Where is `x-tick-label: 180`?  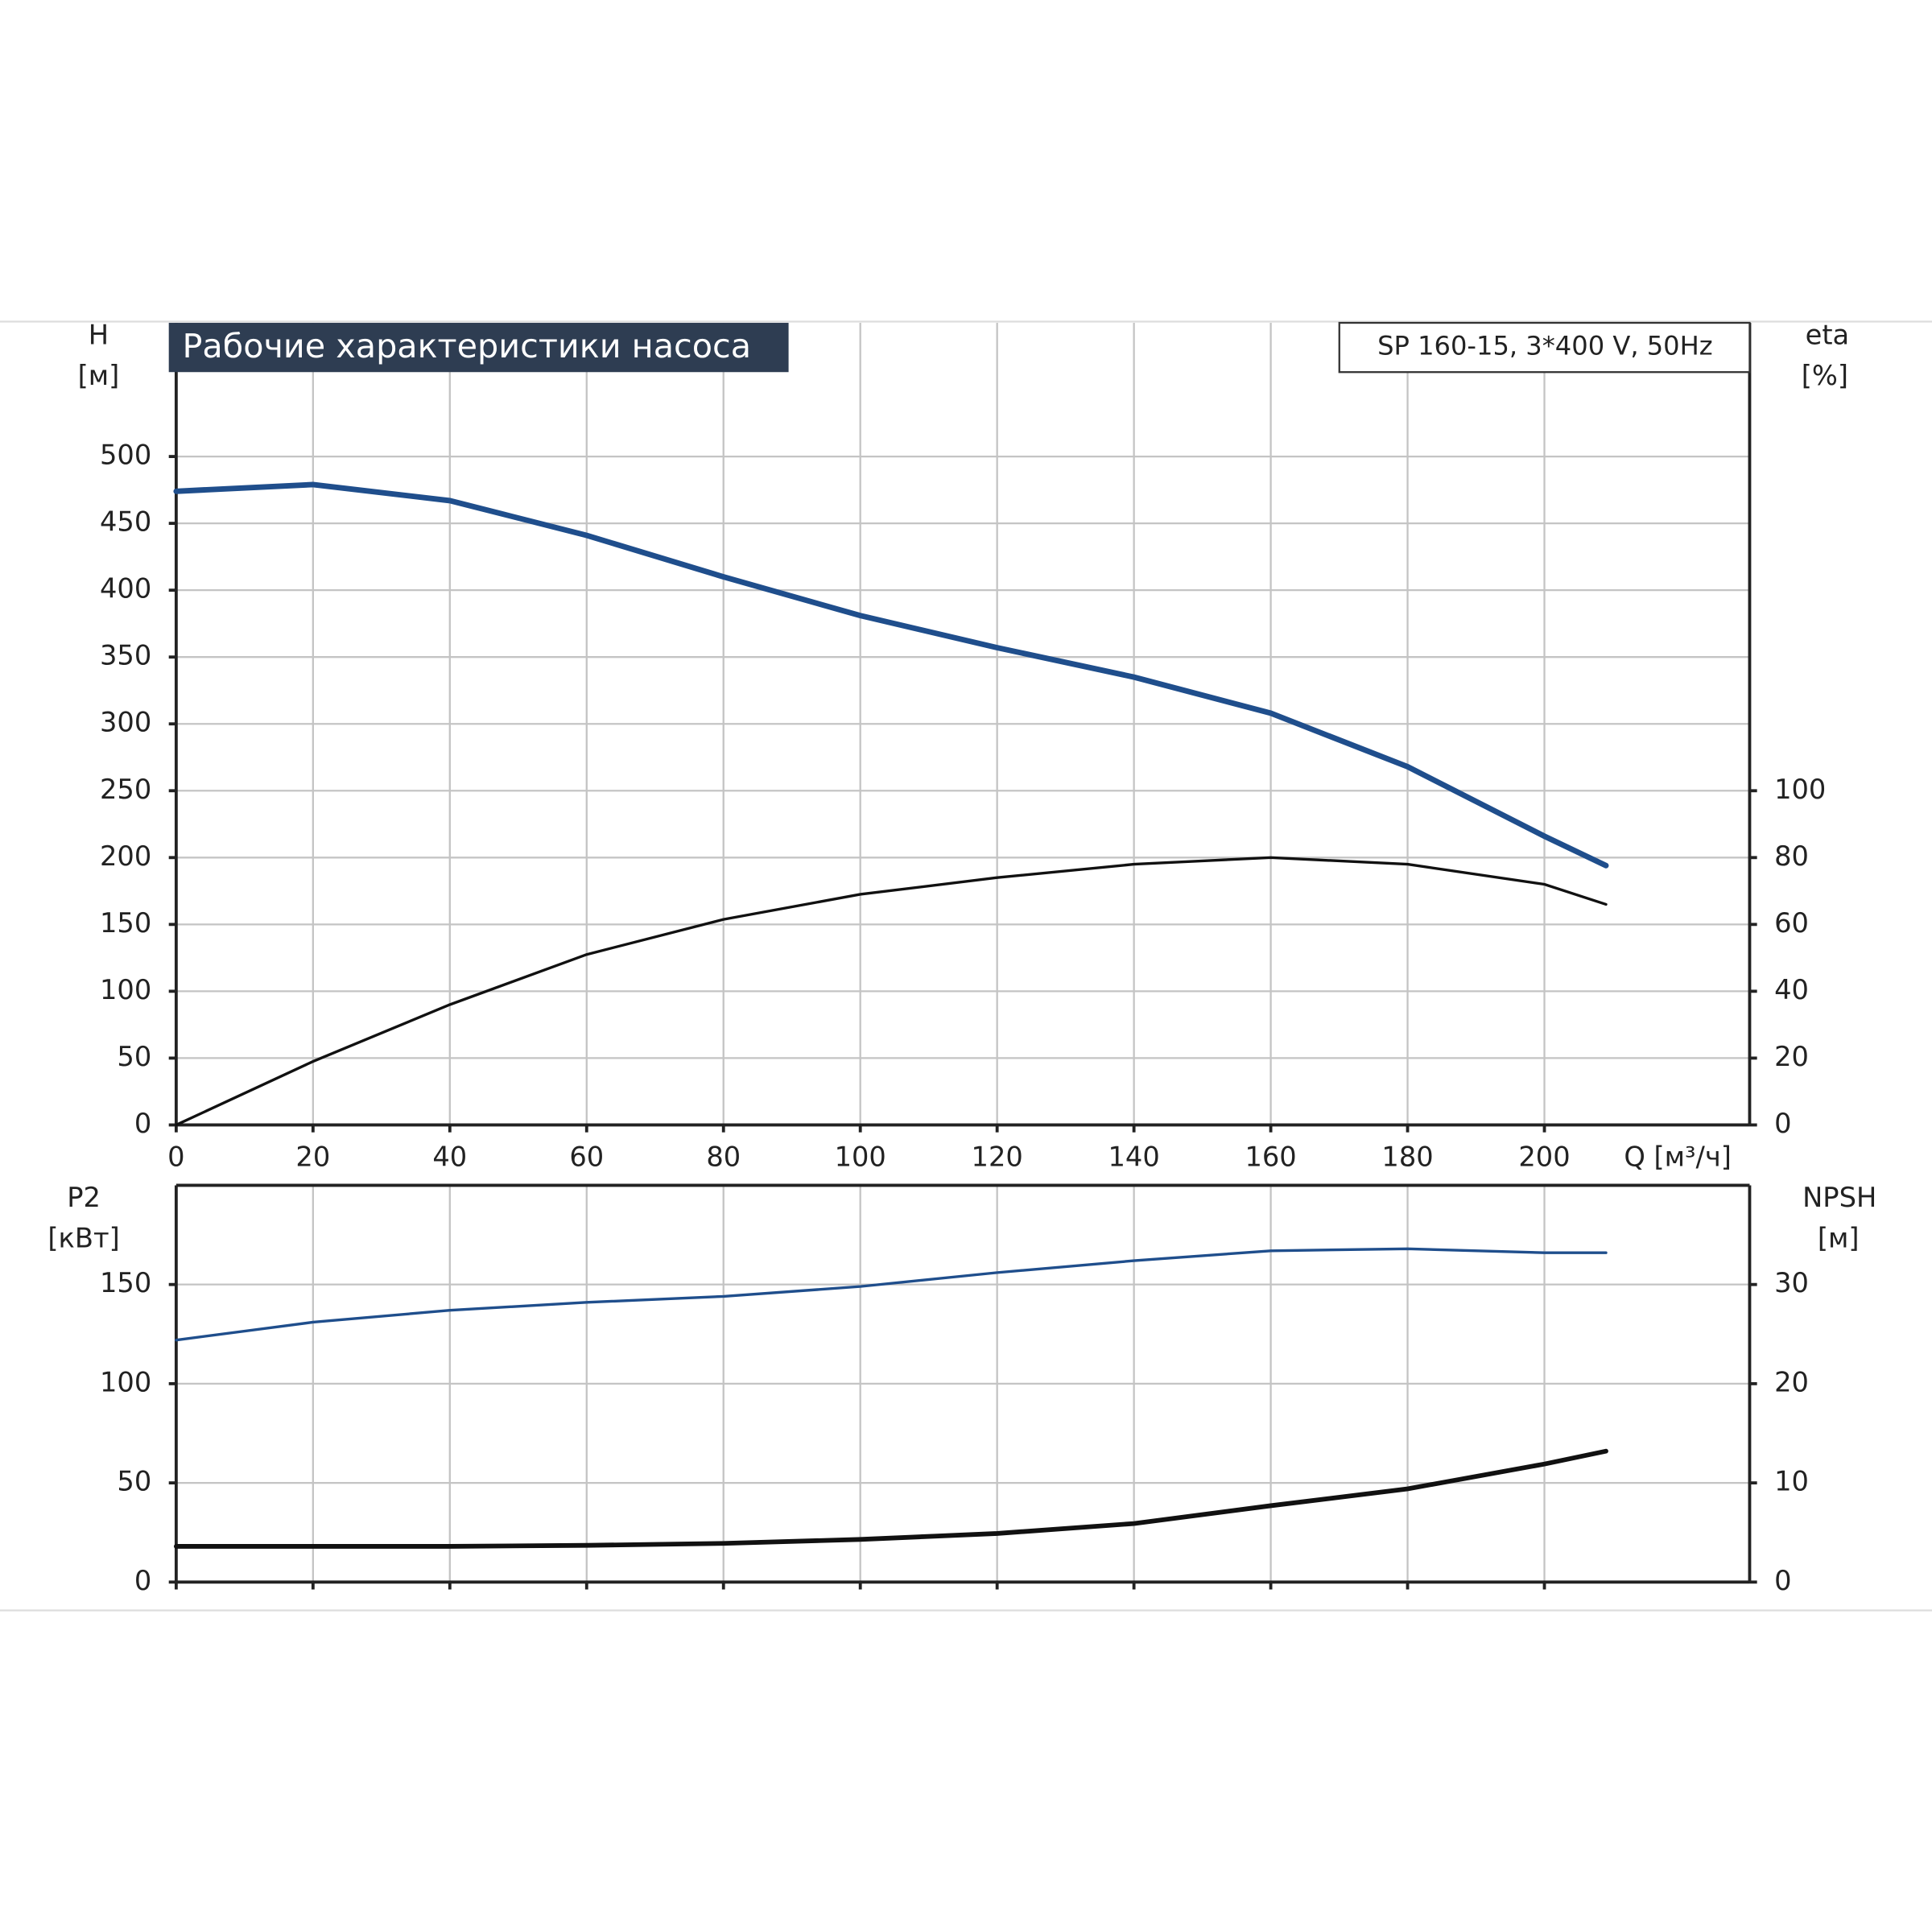
x-tick-label: 180 is located at coordinates (1407, 1156).